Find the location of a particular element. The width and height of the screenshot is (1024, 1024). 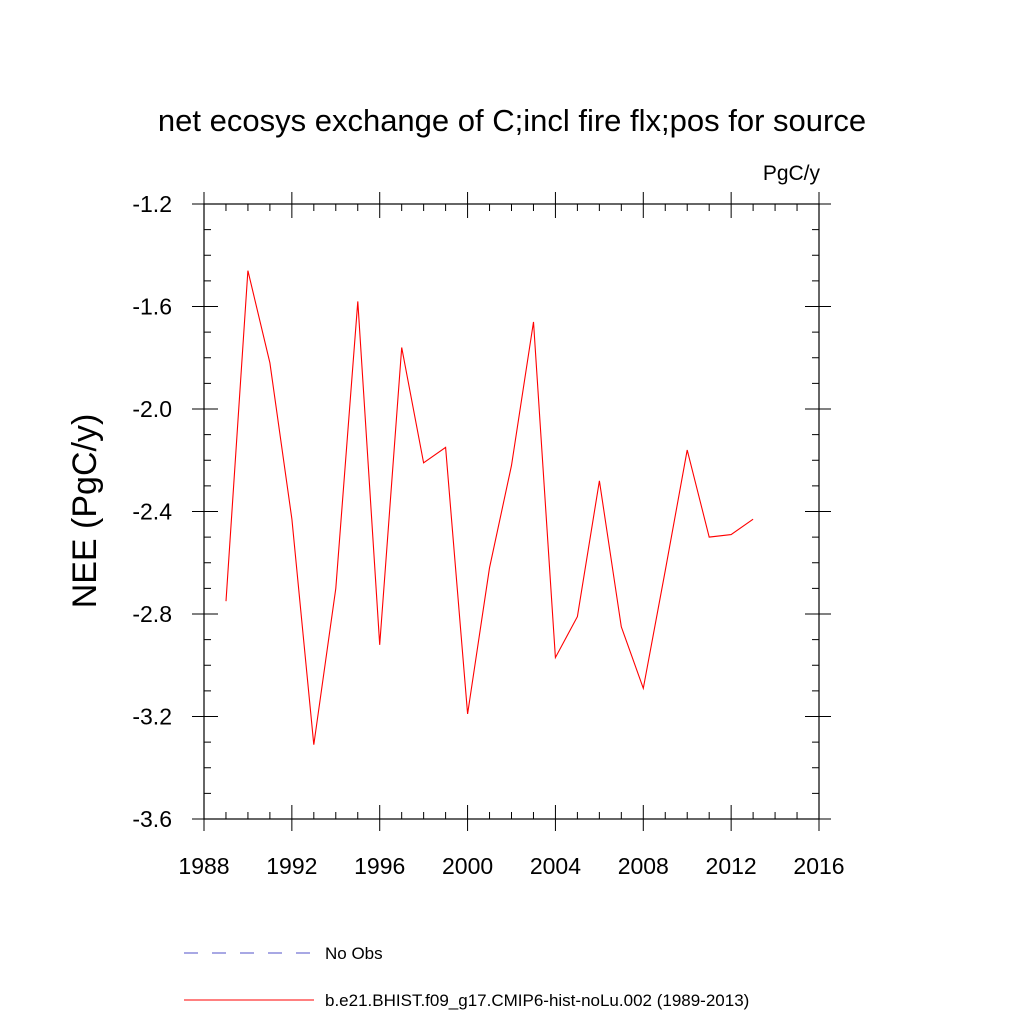

x-tick-label: 1992 is located at coordinates (291, 866).